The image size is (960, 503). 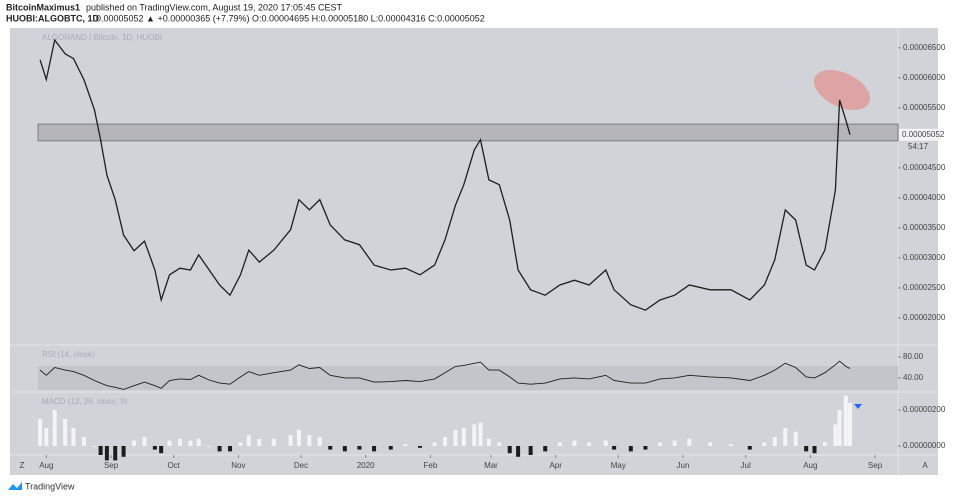 I want to click on y-tick-label: 0.00004500, so click(x=924, y=167).